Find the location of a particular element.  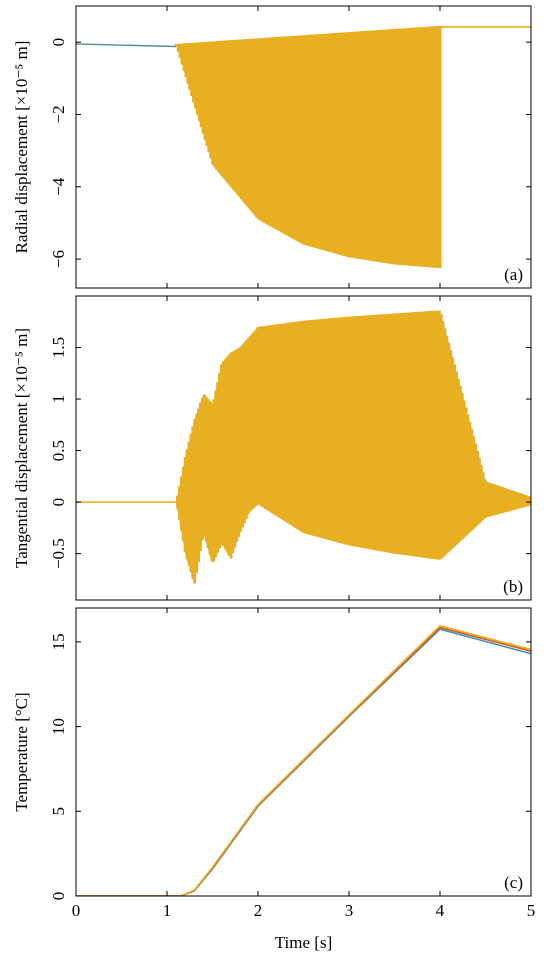

y-axis-title-c: Temperature [°C] is located at coordinates (21, 751).